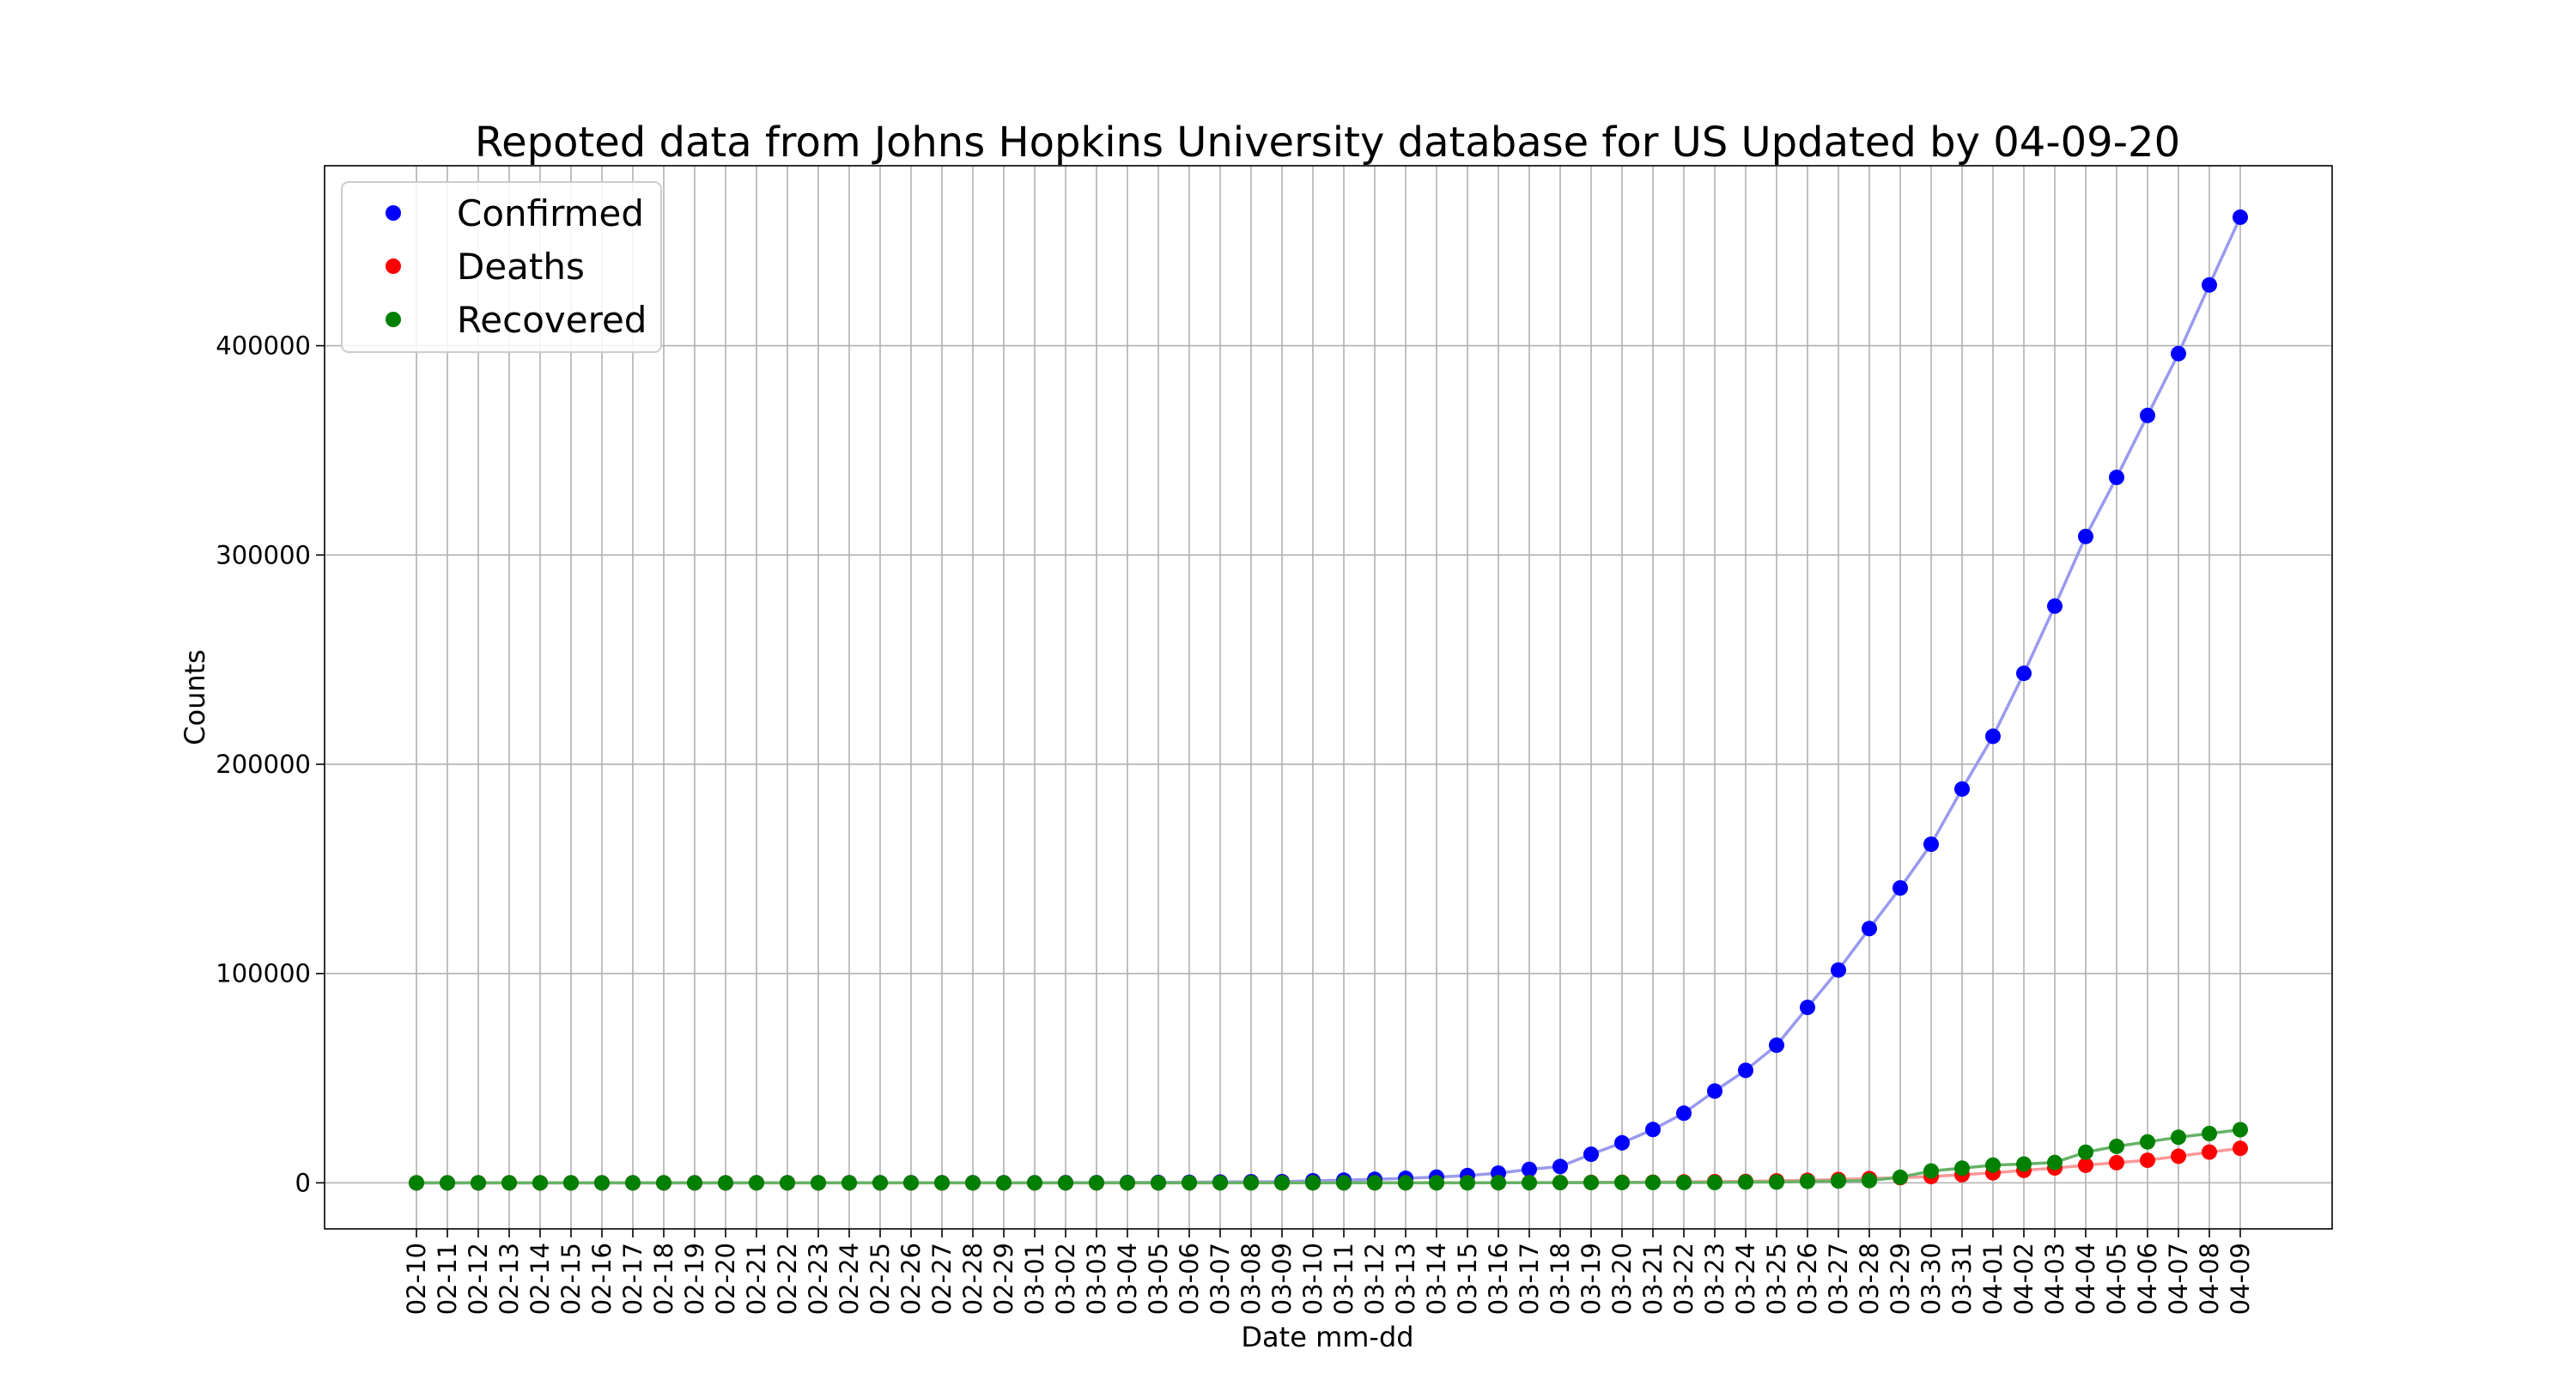 This screenshot has height=1374, width=2576. What do you see at coordinates (757, 1279) in the screenshot?
I see `x-tick-label: 02-21` at bounding box center [757, 1279].